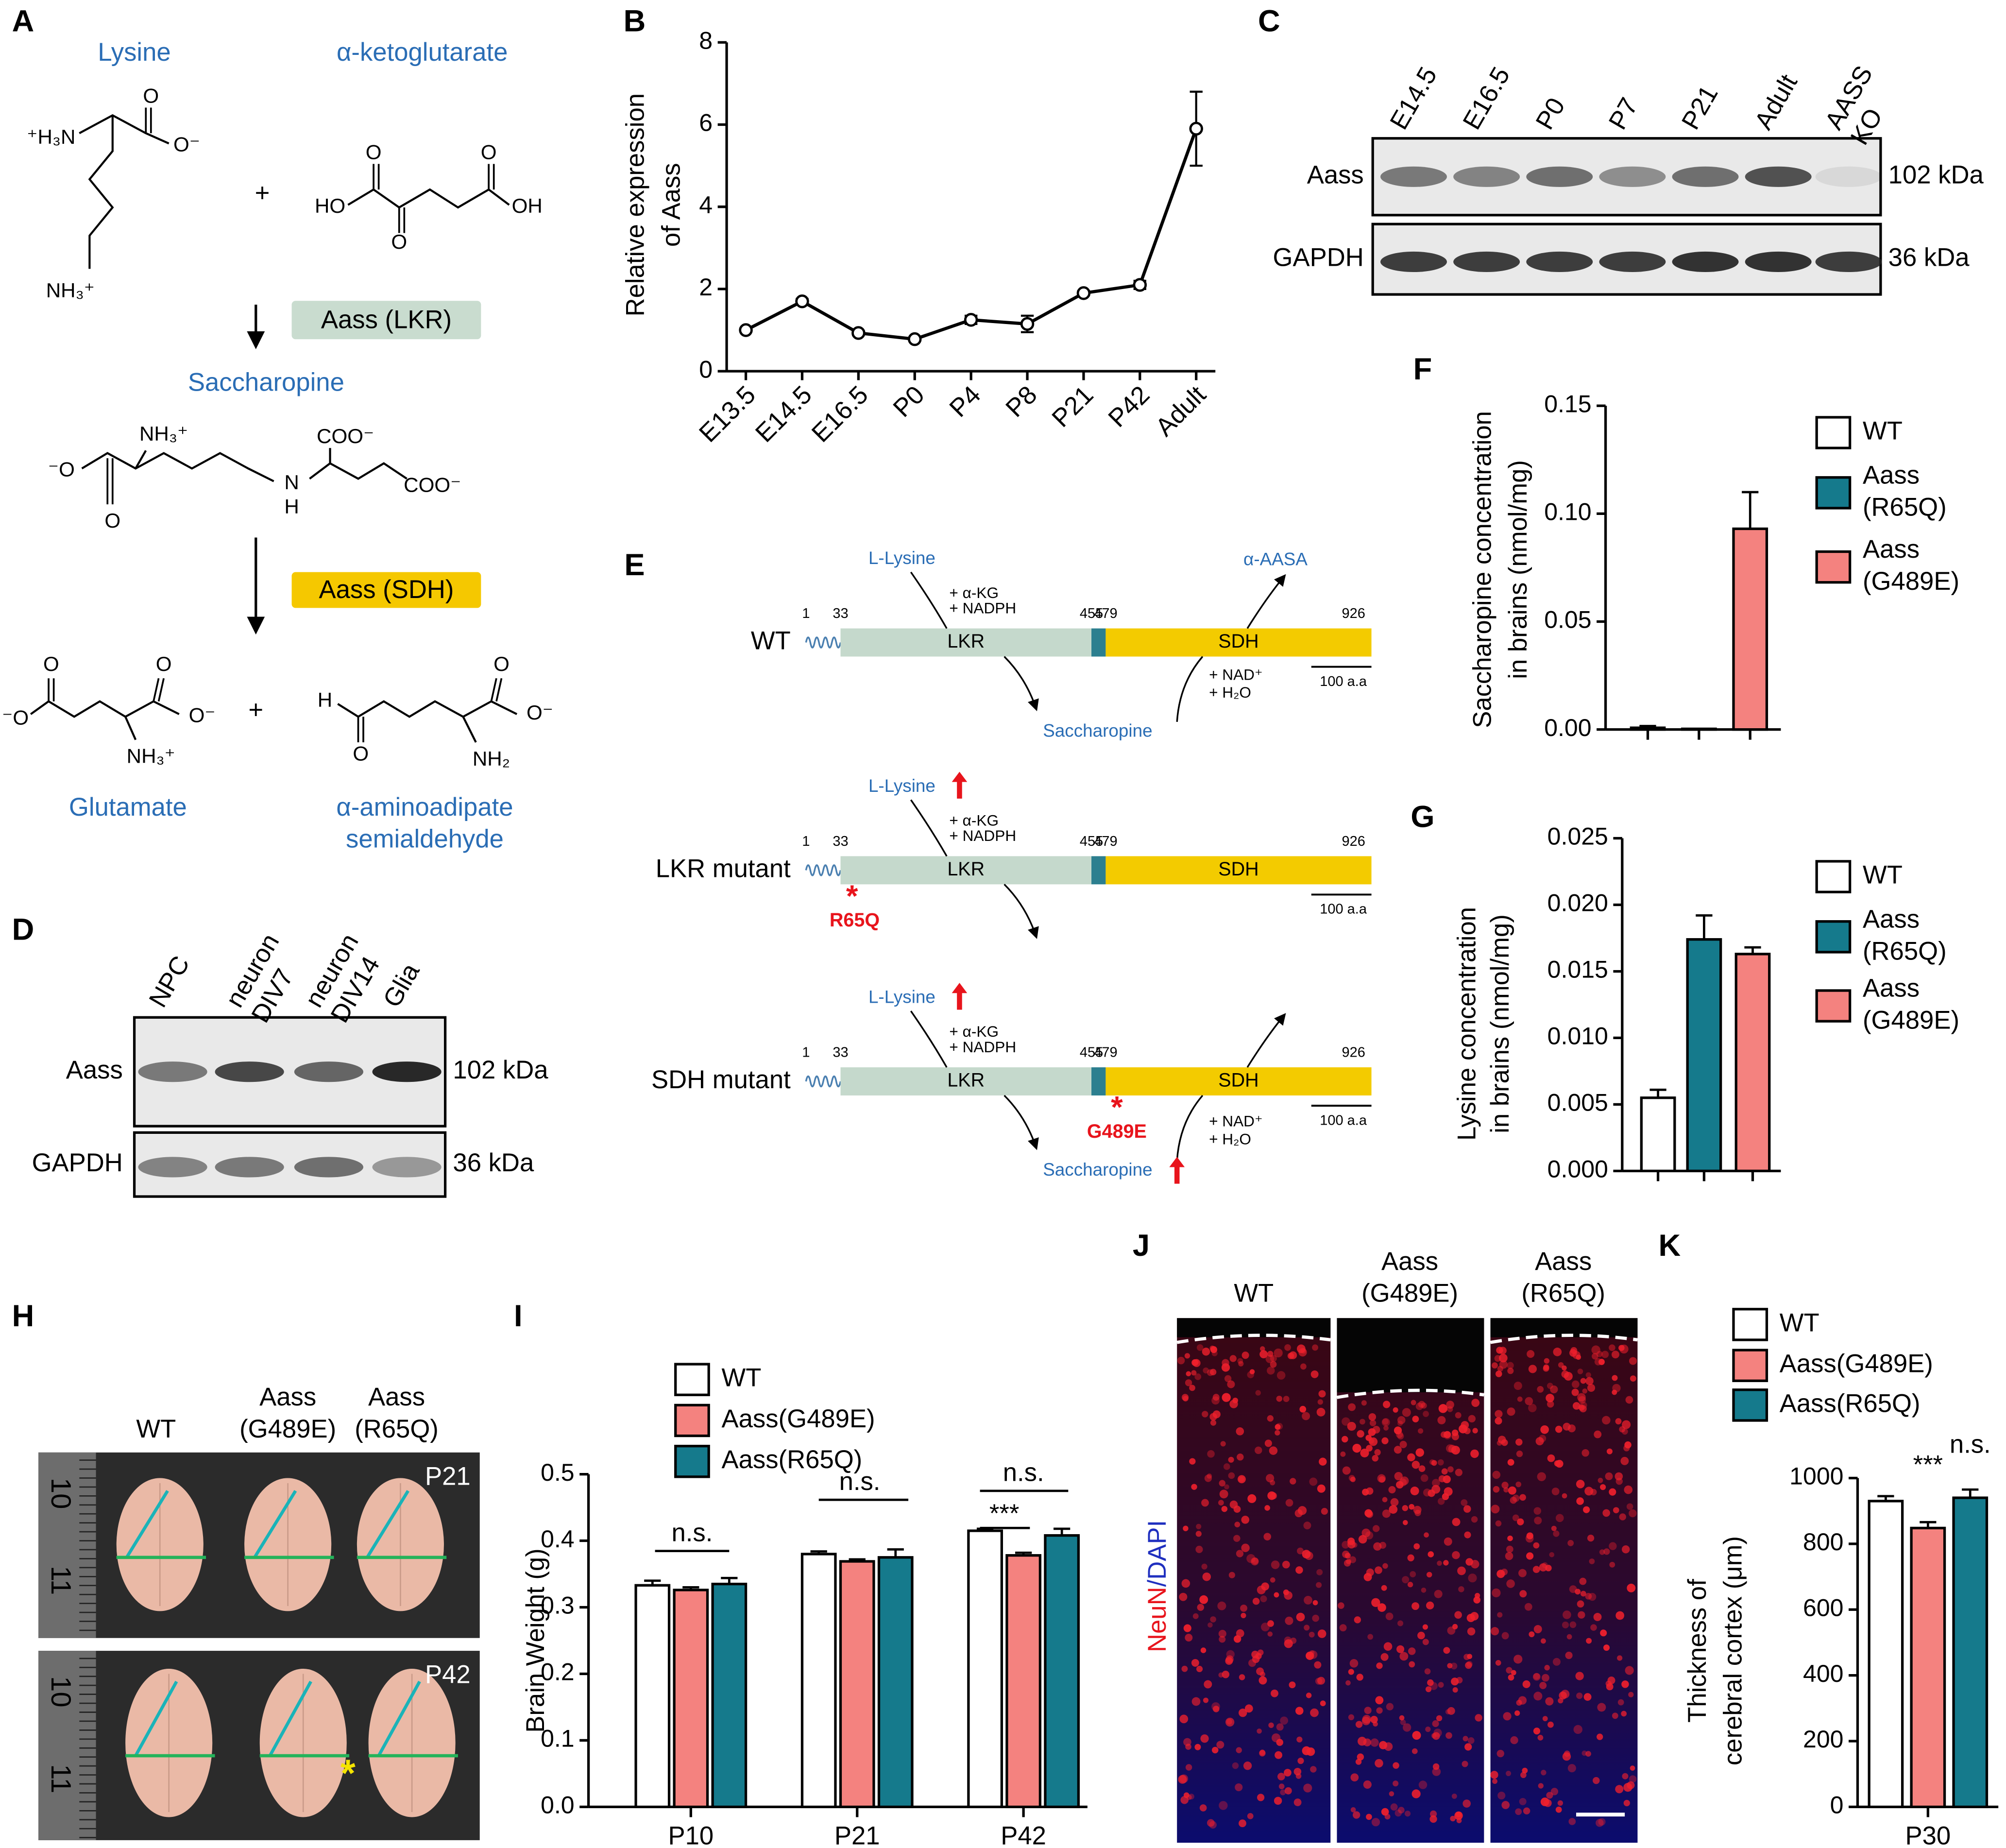 This screenshot has width=2006, height=1848. I want to click on linker-domain, so click(1098, 870).